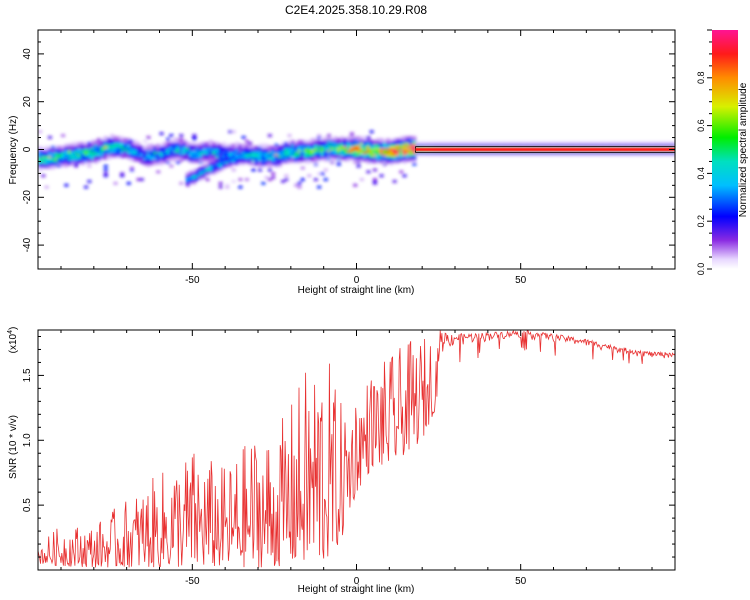 The height and width of the screenshot is (600, 750). What do you see at coordinates (356, 290) in the screenshot?
I see `spectrogram-x-axis-label: Height of straight line (km)` at bounding box center [356, 290].